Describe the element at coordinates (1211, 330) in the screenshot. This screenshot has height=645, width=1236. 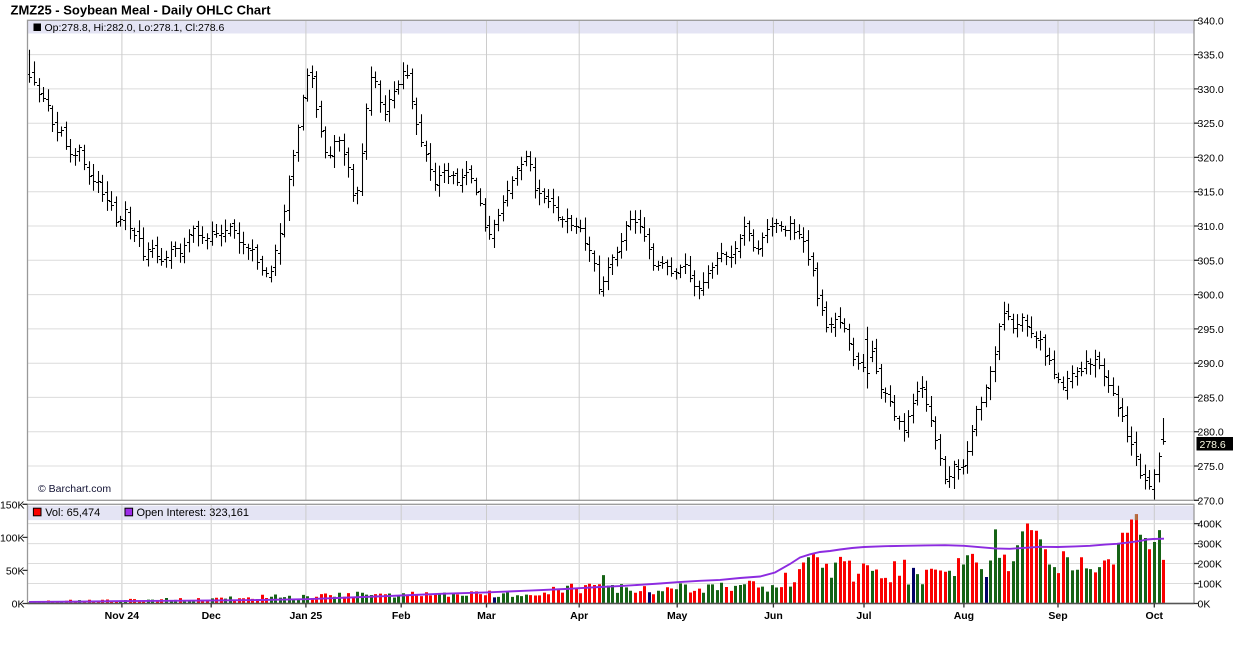
I see `svg-text: 295.0` at that location.